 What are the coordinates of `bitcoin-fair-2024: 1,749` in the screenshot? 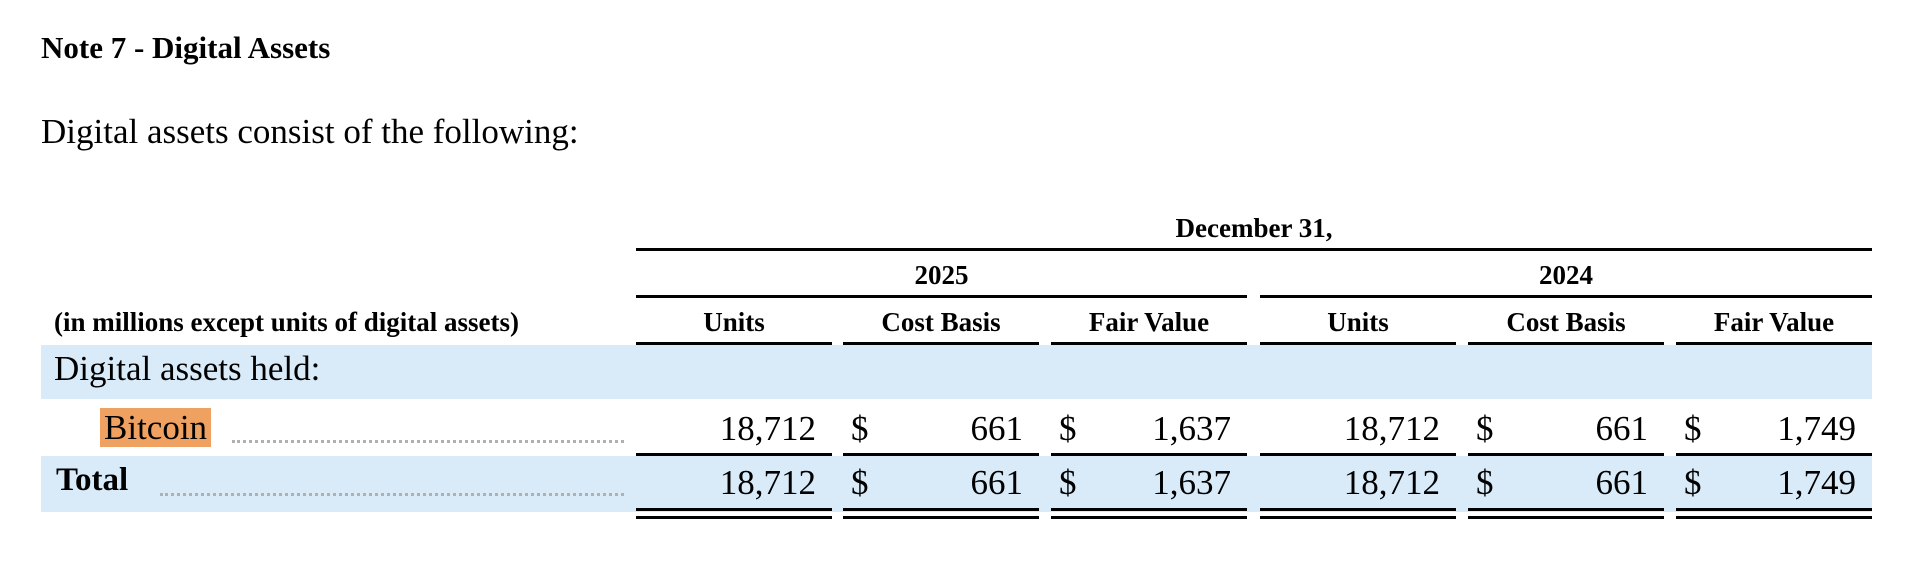 It's located at (1816, 428).